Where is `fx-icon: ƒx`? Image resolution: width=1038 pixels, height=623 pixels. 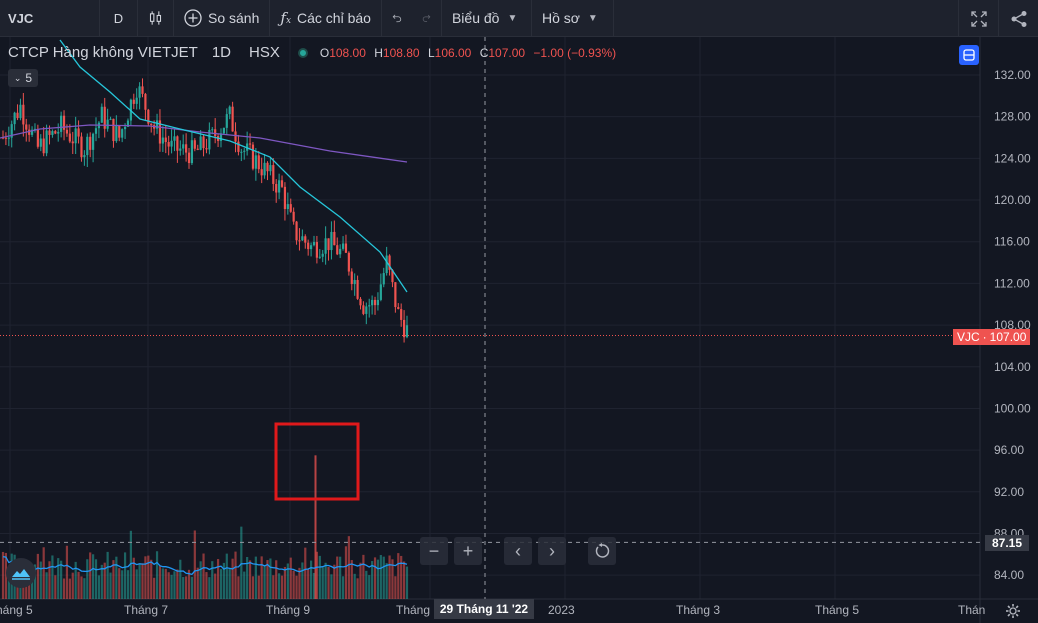
fx-icon: ƒx is located at coordinates (286, 18).